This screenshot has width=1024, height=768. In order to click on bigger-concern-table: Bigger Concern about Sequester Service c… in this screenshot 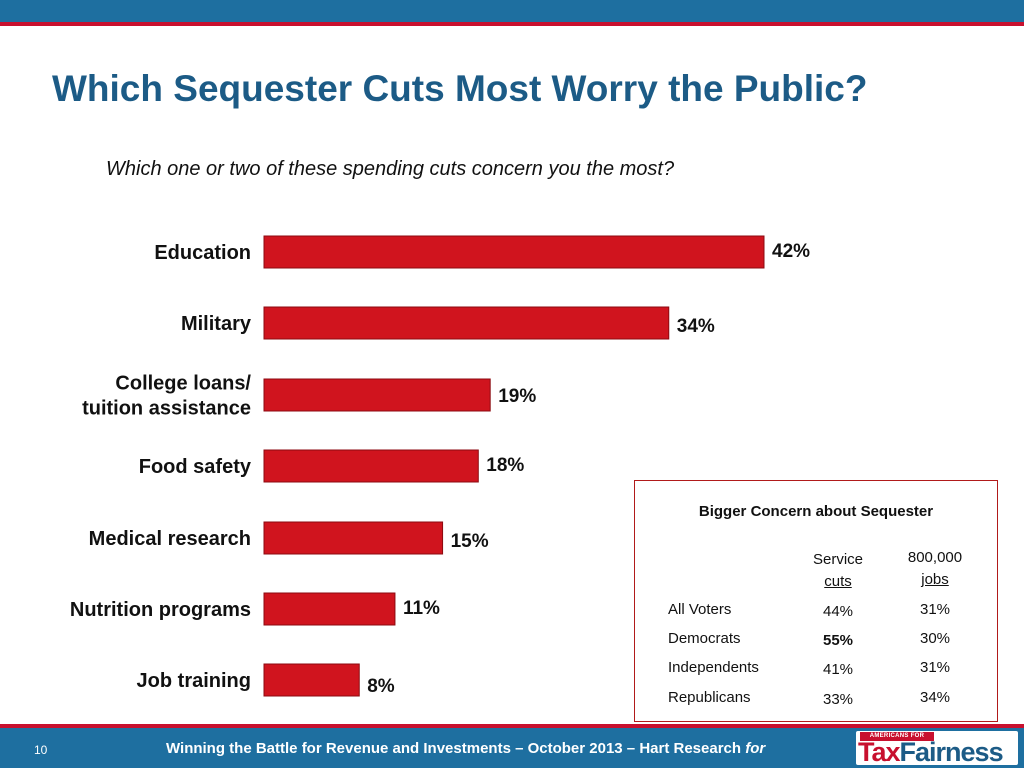, I will do `click(816, 601)`.